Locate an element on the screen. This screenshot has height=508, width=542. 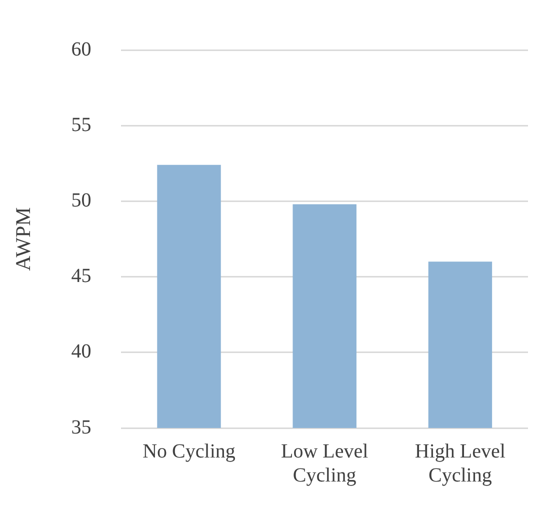
y-axis-title: AWPM is located at coordinates (23, 238).